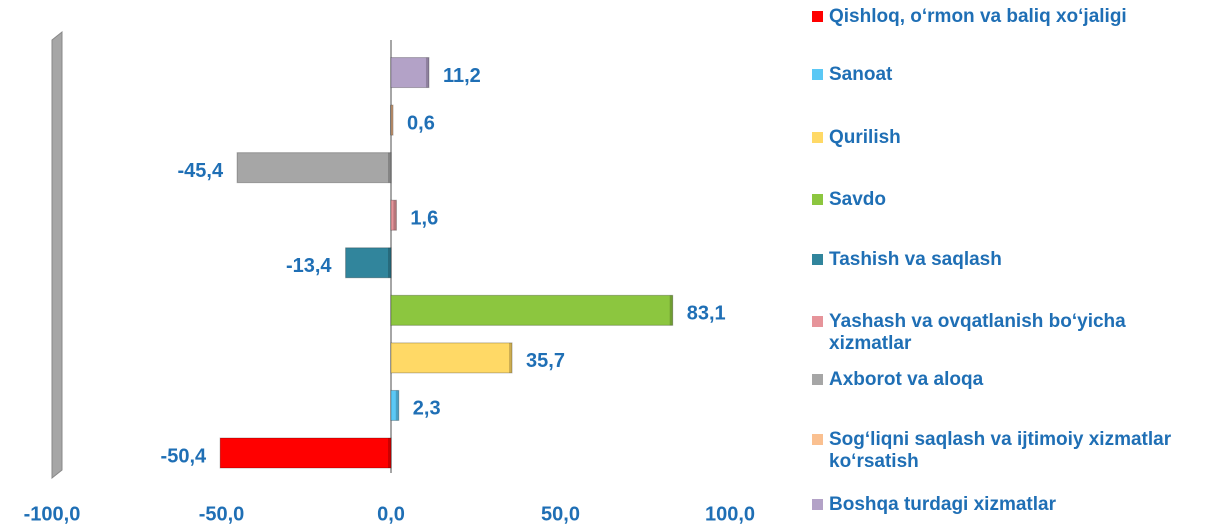 The height and width of the screenshot is (528, 1208). Describe the element at coordinates (424, 219) in the screenshot. I see `value-label: 1,6` at that location.